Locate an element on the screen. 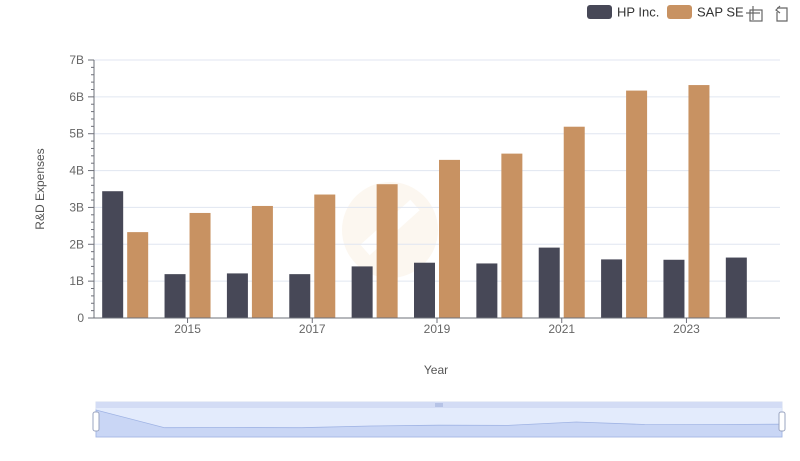 The width and height of the screenshot is (800, 461). bar-hp-inc--2023 is located at coordinates (674, 288).